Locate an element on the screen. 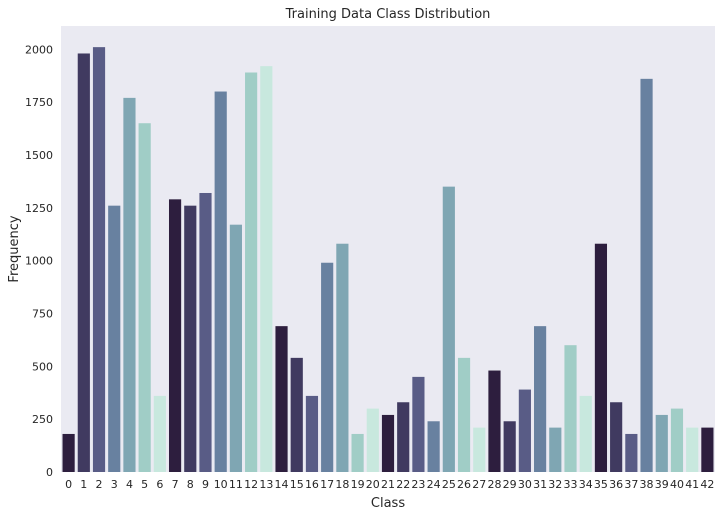 The image size is (727, 516). y-tick-label: 250 is located at coordinates (42, 419).